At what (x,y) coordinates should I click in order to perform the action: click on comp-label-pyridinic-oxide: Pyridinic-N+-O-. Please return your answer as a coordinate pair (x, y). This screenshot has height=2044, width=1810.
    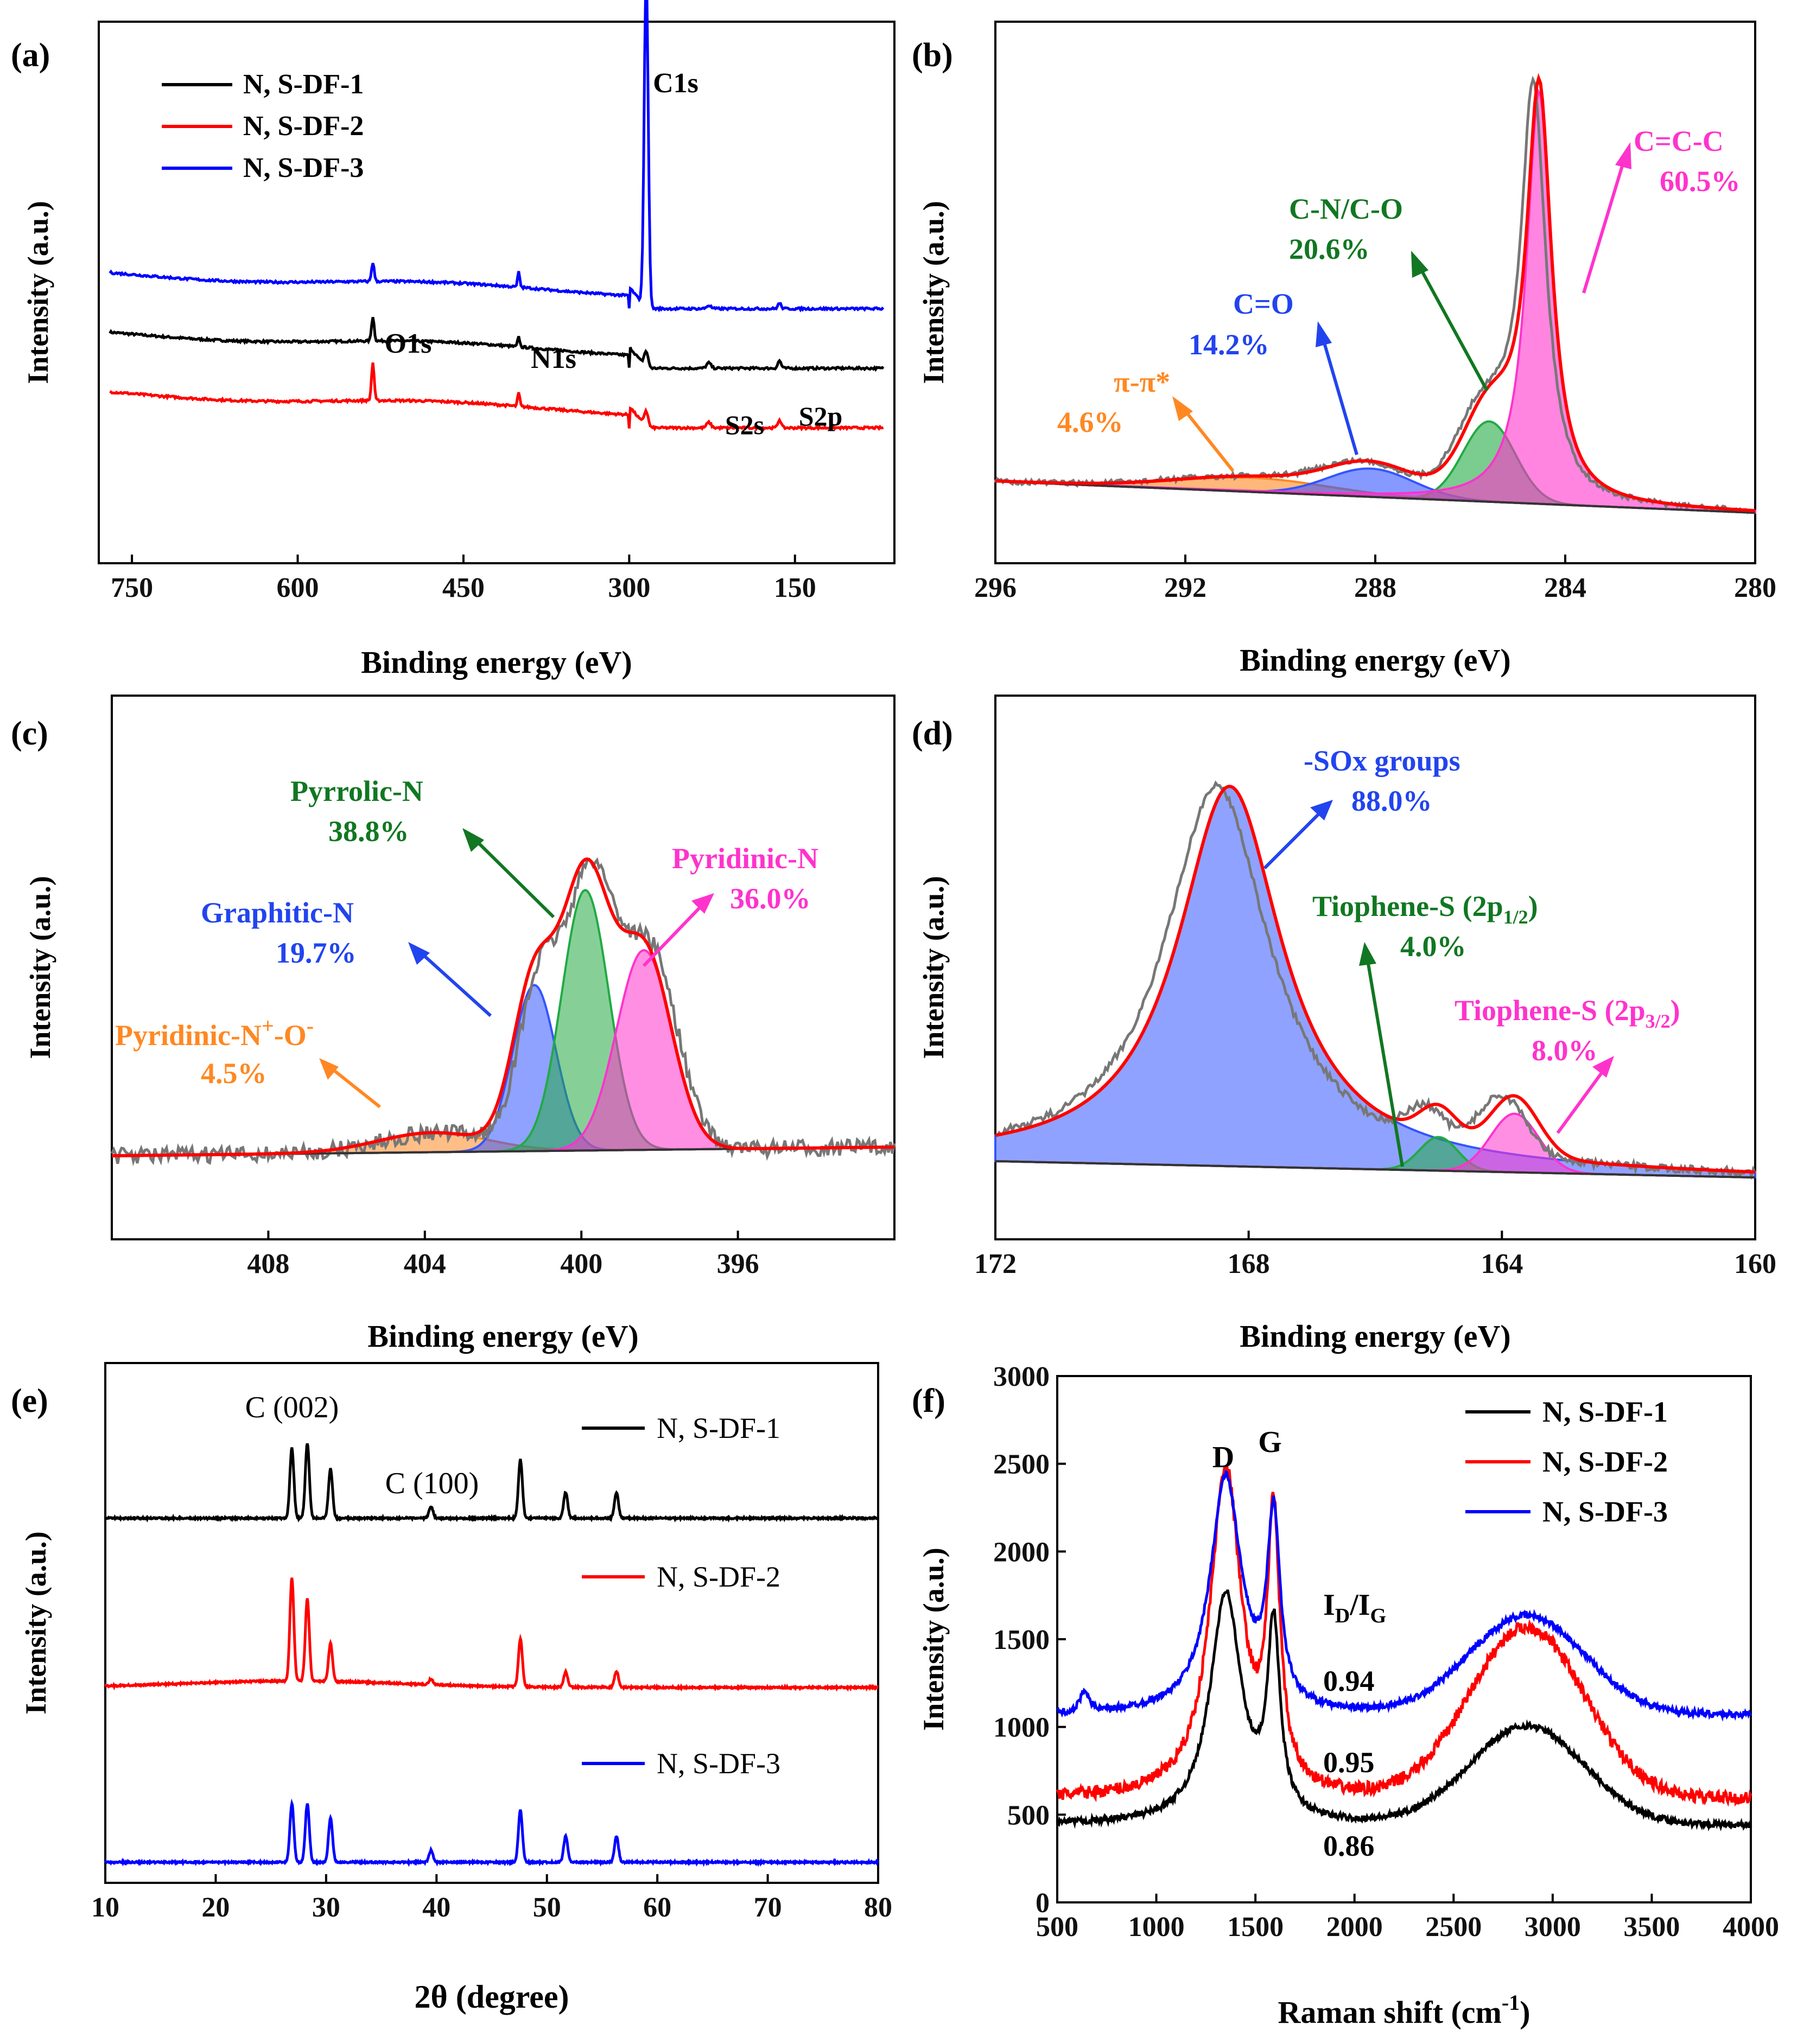
    Looking at the image, I should click on (214, 1033).